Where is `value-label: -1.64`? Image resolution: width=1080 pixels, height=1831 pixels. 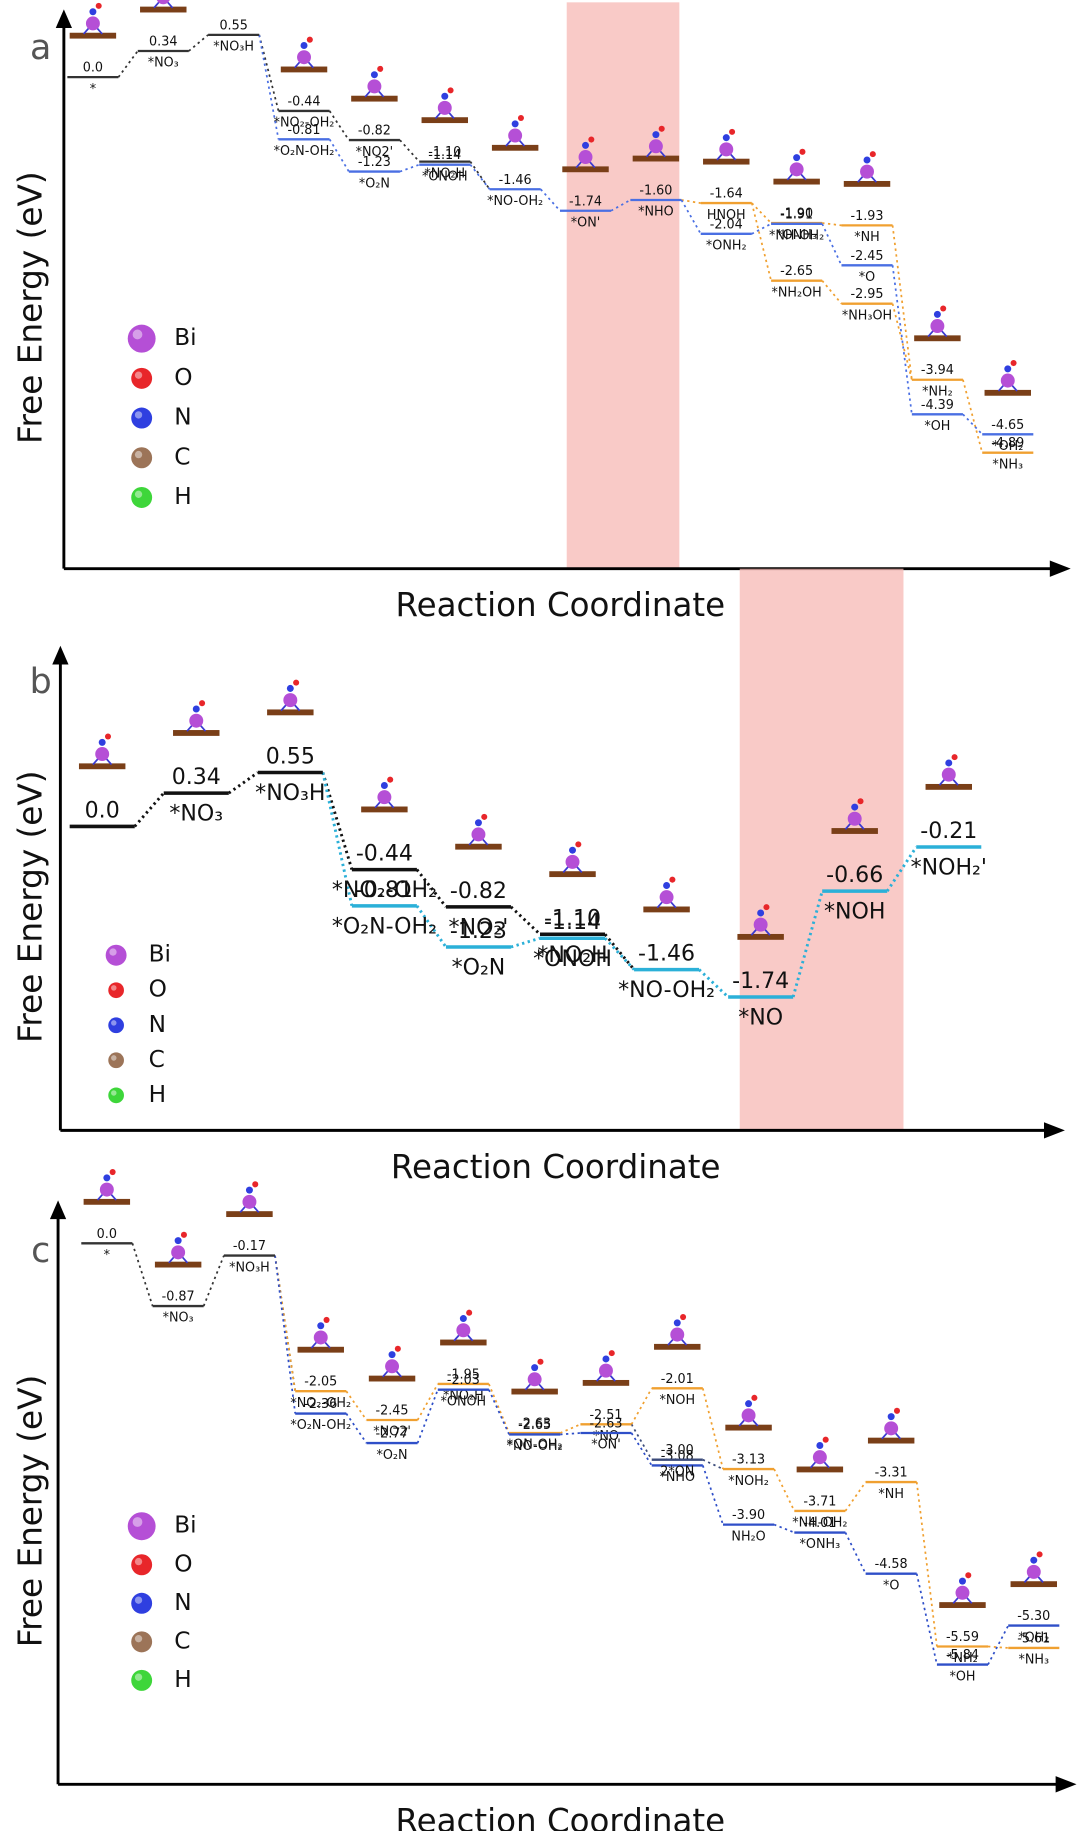 value-label: -1.64 is located at coordinates (726, 194).